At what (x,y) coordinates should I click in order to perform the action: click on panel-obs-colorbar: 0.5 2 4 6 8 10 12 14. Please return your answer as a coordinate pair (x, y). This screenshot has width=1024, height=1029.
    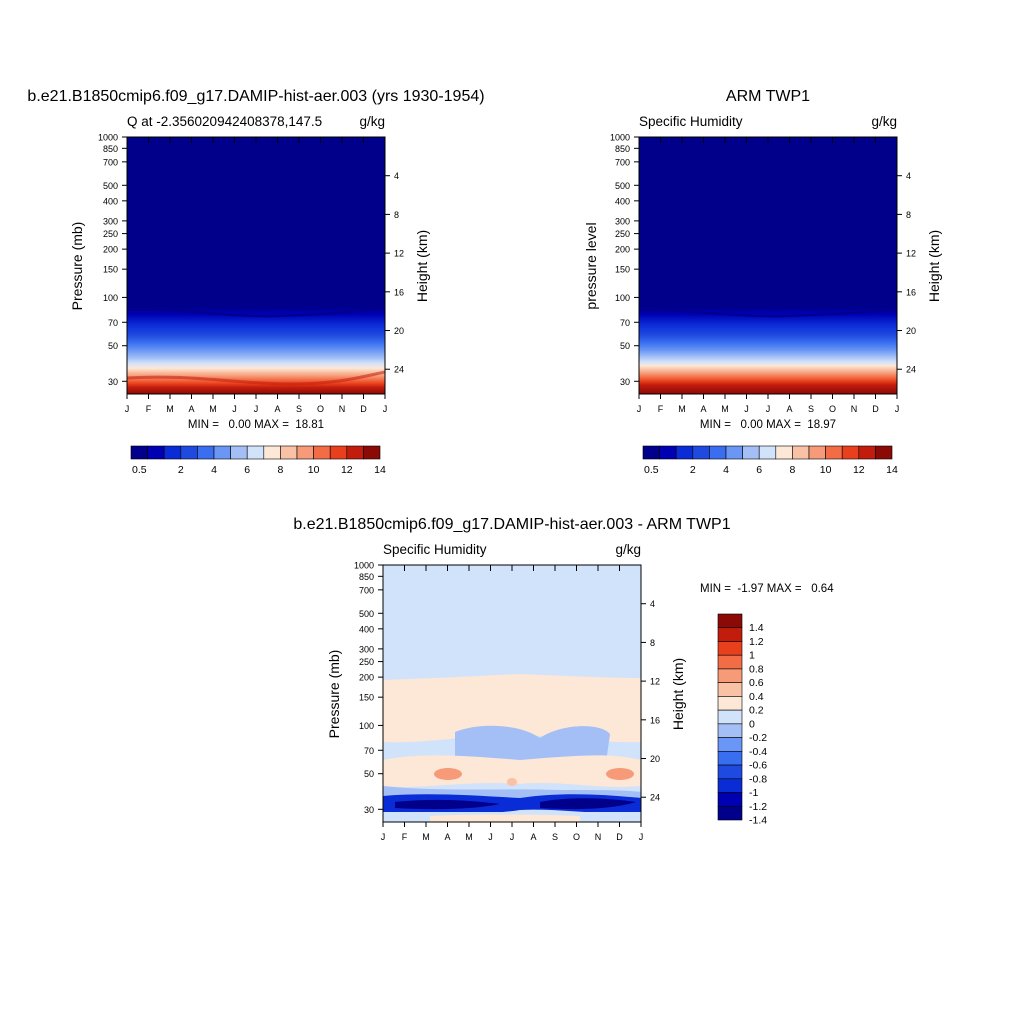
    Looking at the image, I should click on (770, 460).